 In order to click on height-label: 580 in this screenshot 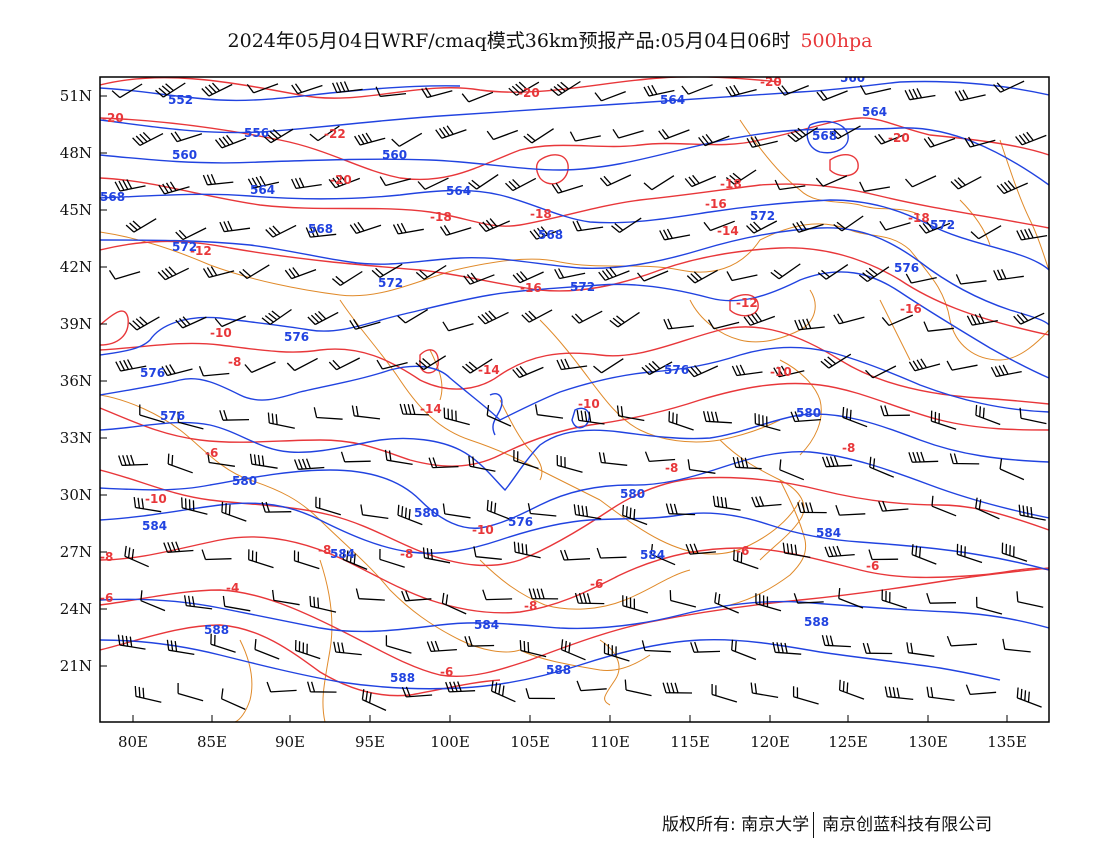, I will do `click(244, 481)`.